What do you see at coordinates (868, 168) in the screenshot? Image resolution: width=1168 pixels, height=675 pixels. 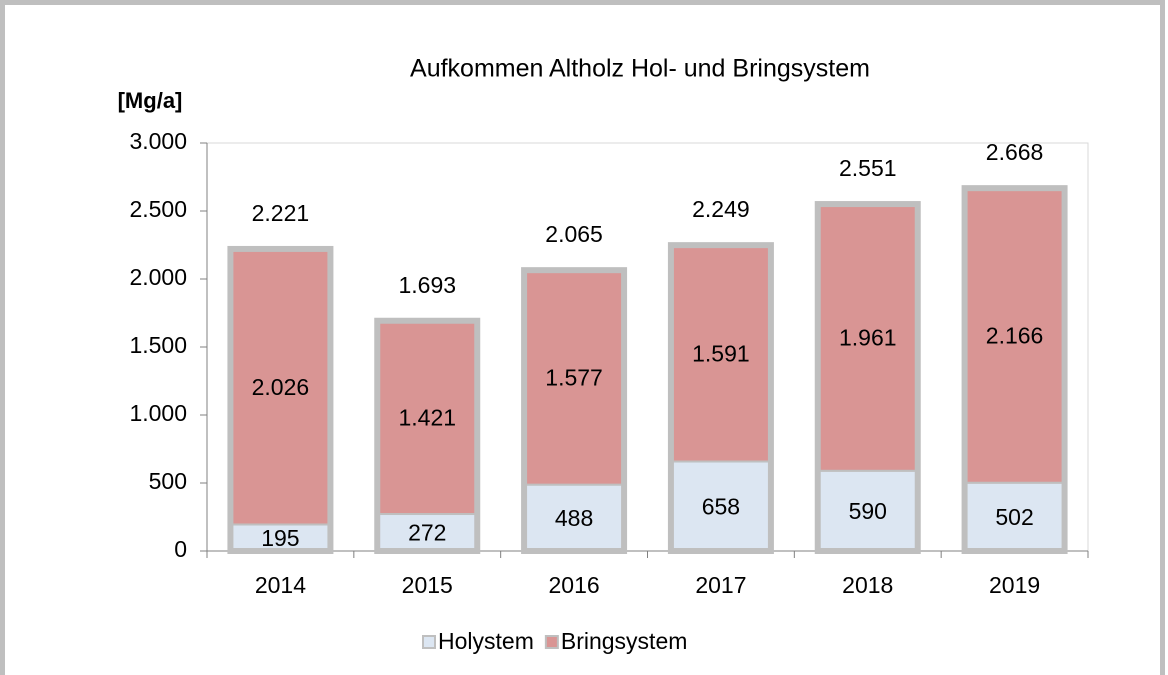 I see `total-label: 2.551` at bounding box center [868, 168].